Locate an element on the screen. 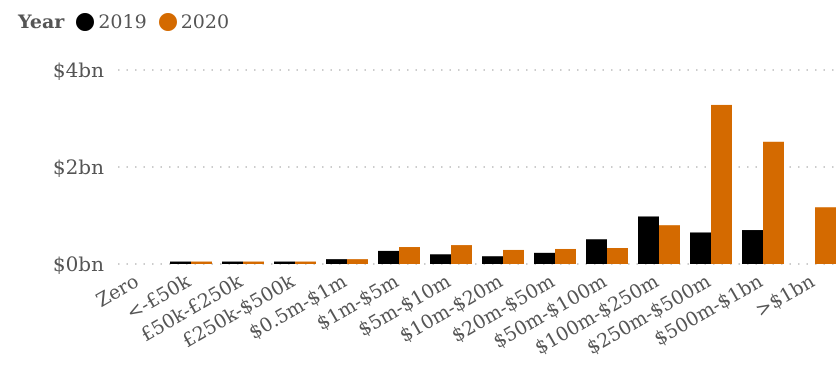  legend-item-2020: 2020 is located at coordinates (194, 22).